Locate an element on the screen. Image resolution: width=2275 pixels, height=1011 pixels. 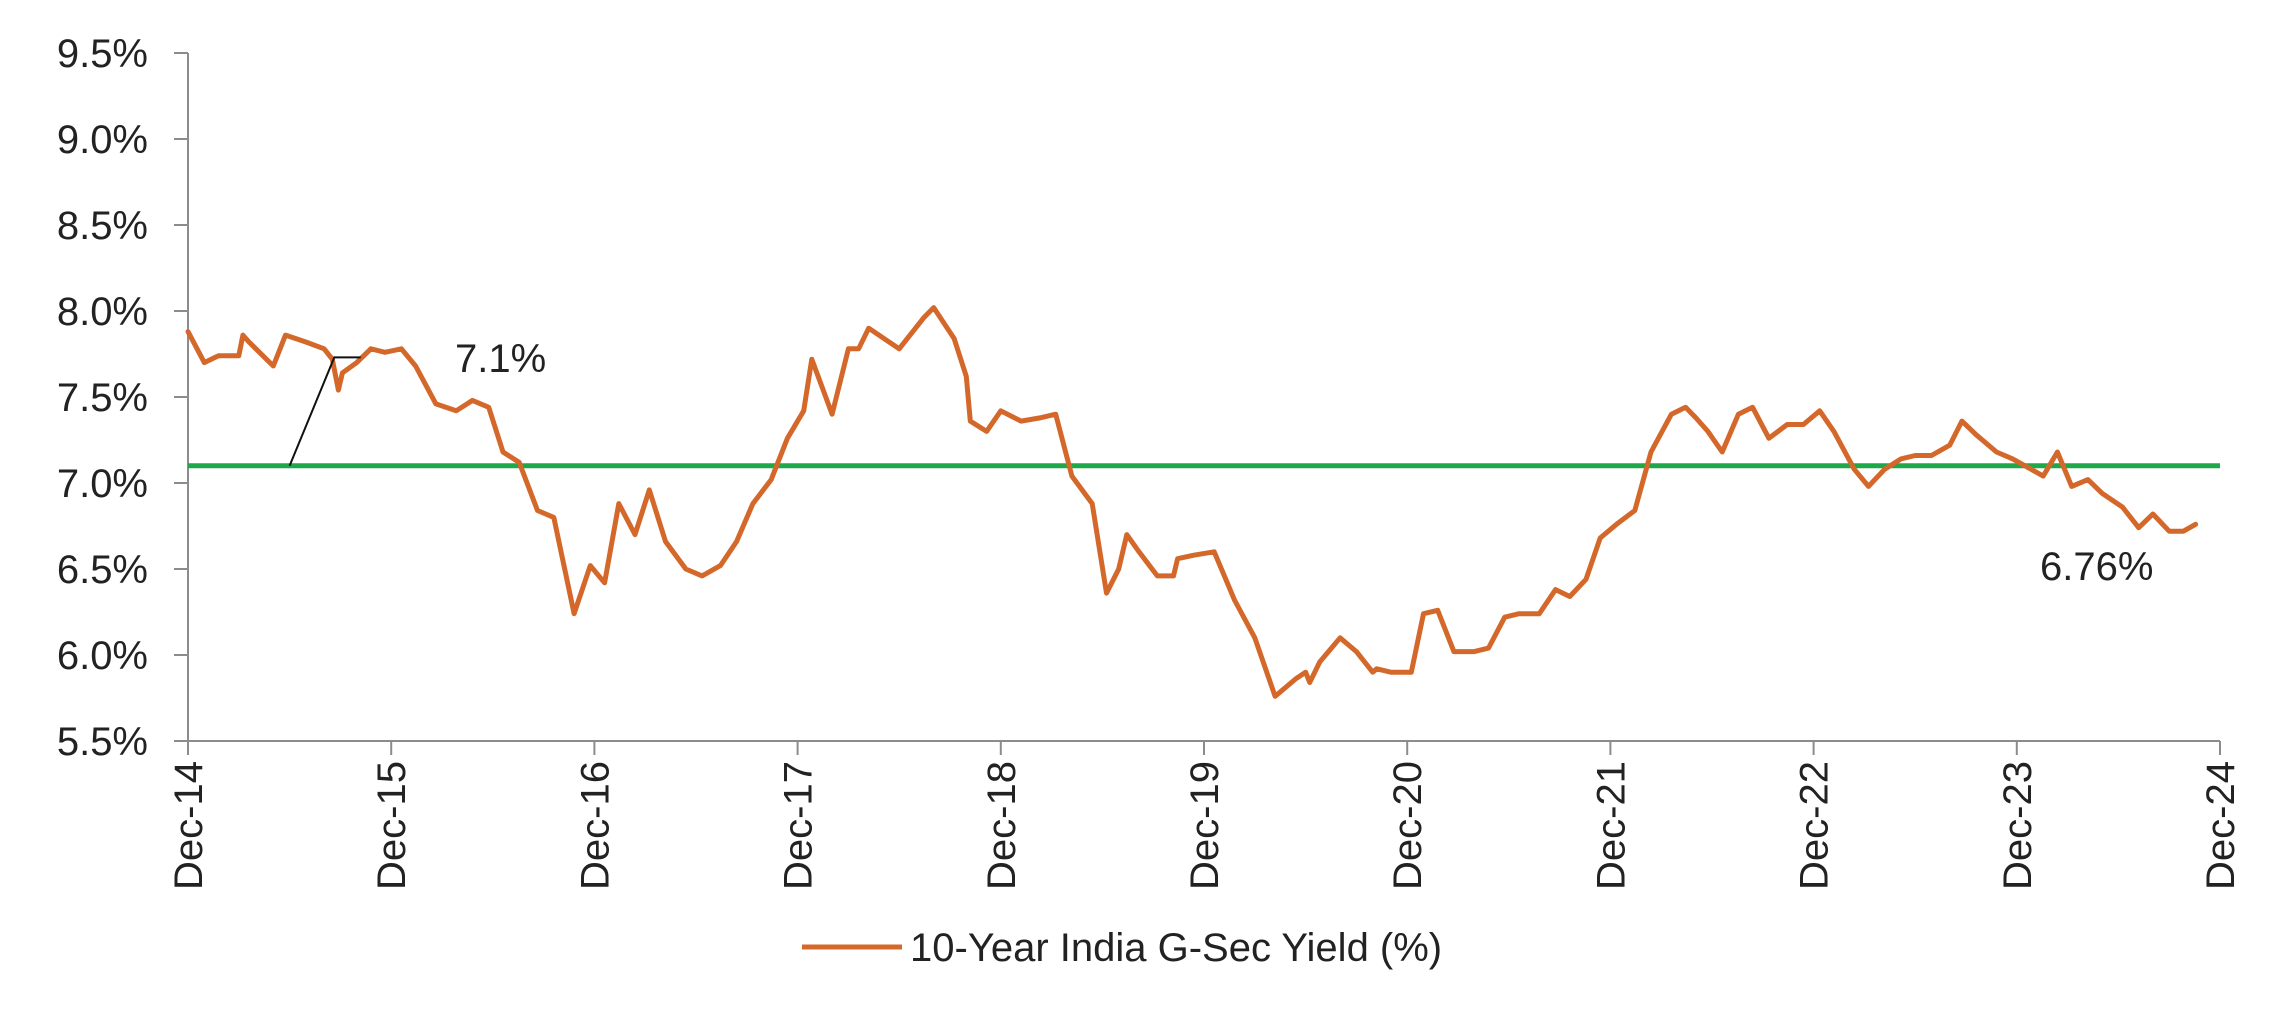
x-tick-label: Dec-14 is located at coordinates (189, 825).